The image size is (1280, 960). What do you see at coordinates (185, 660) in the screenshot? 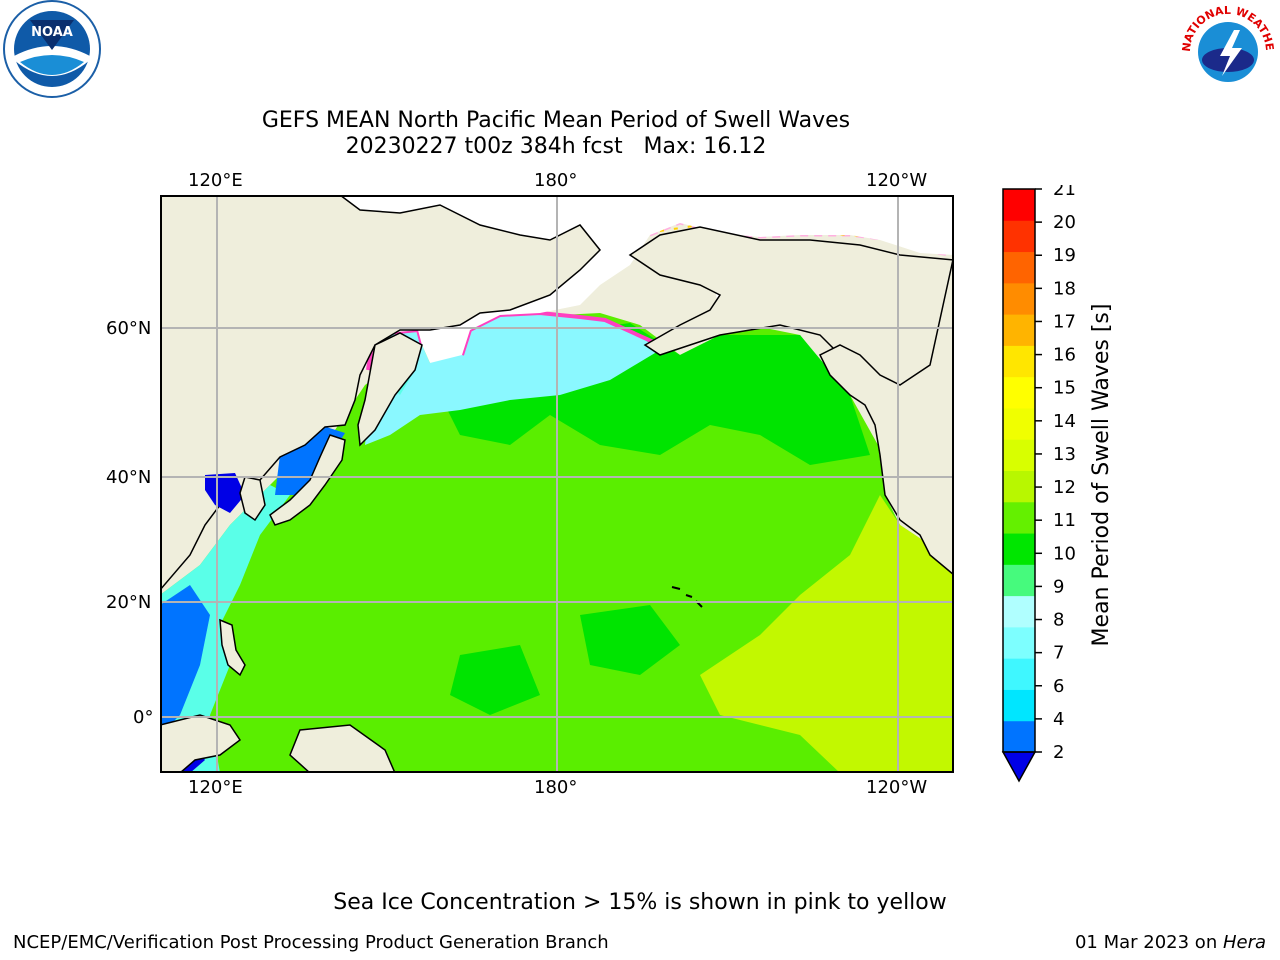
I see `ocean-blue-west` at bounding box center [185, 660].